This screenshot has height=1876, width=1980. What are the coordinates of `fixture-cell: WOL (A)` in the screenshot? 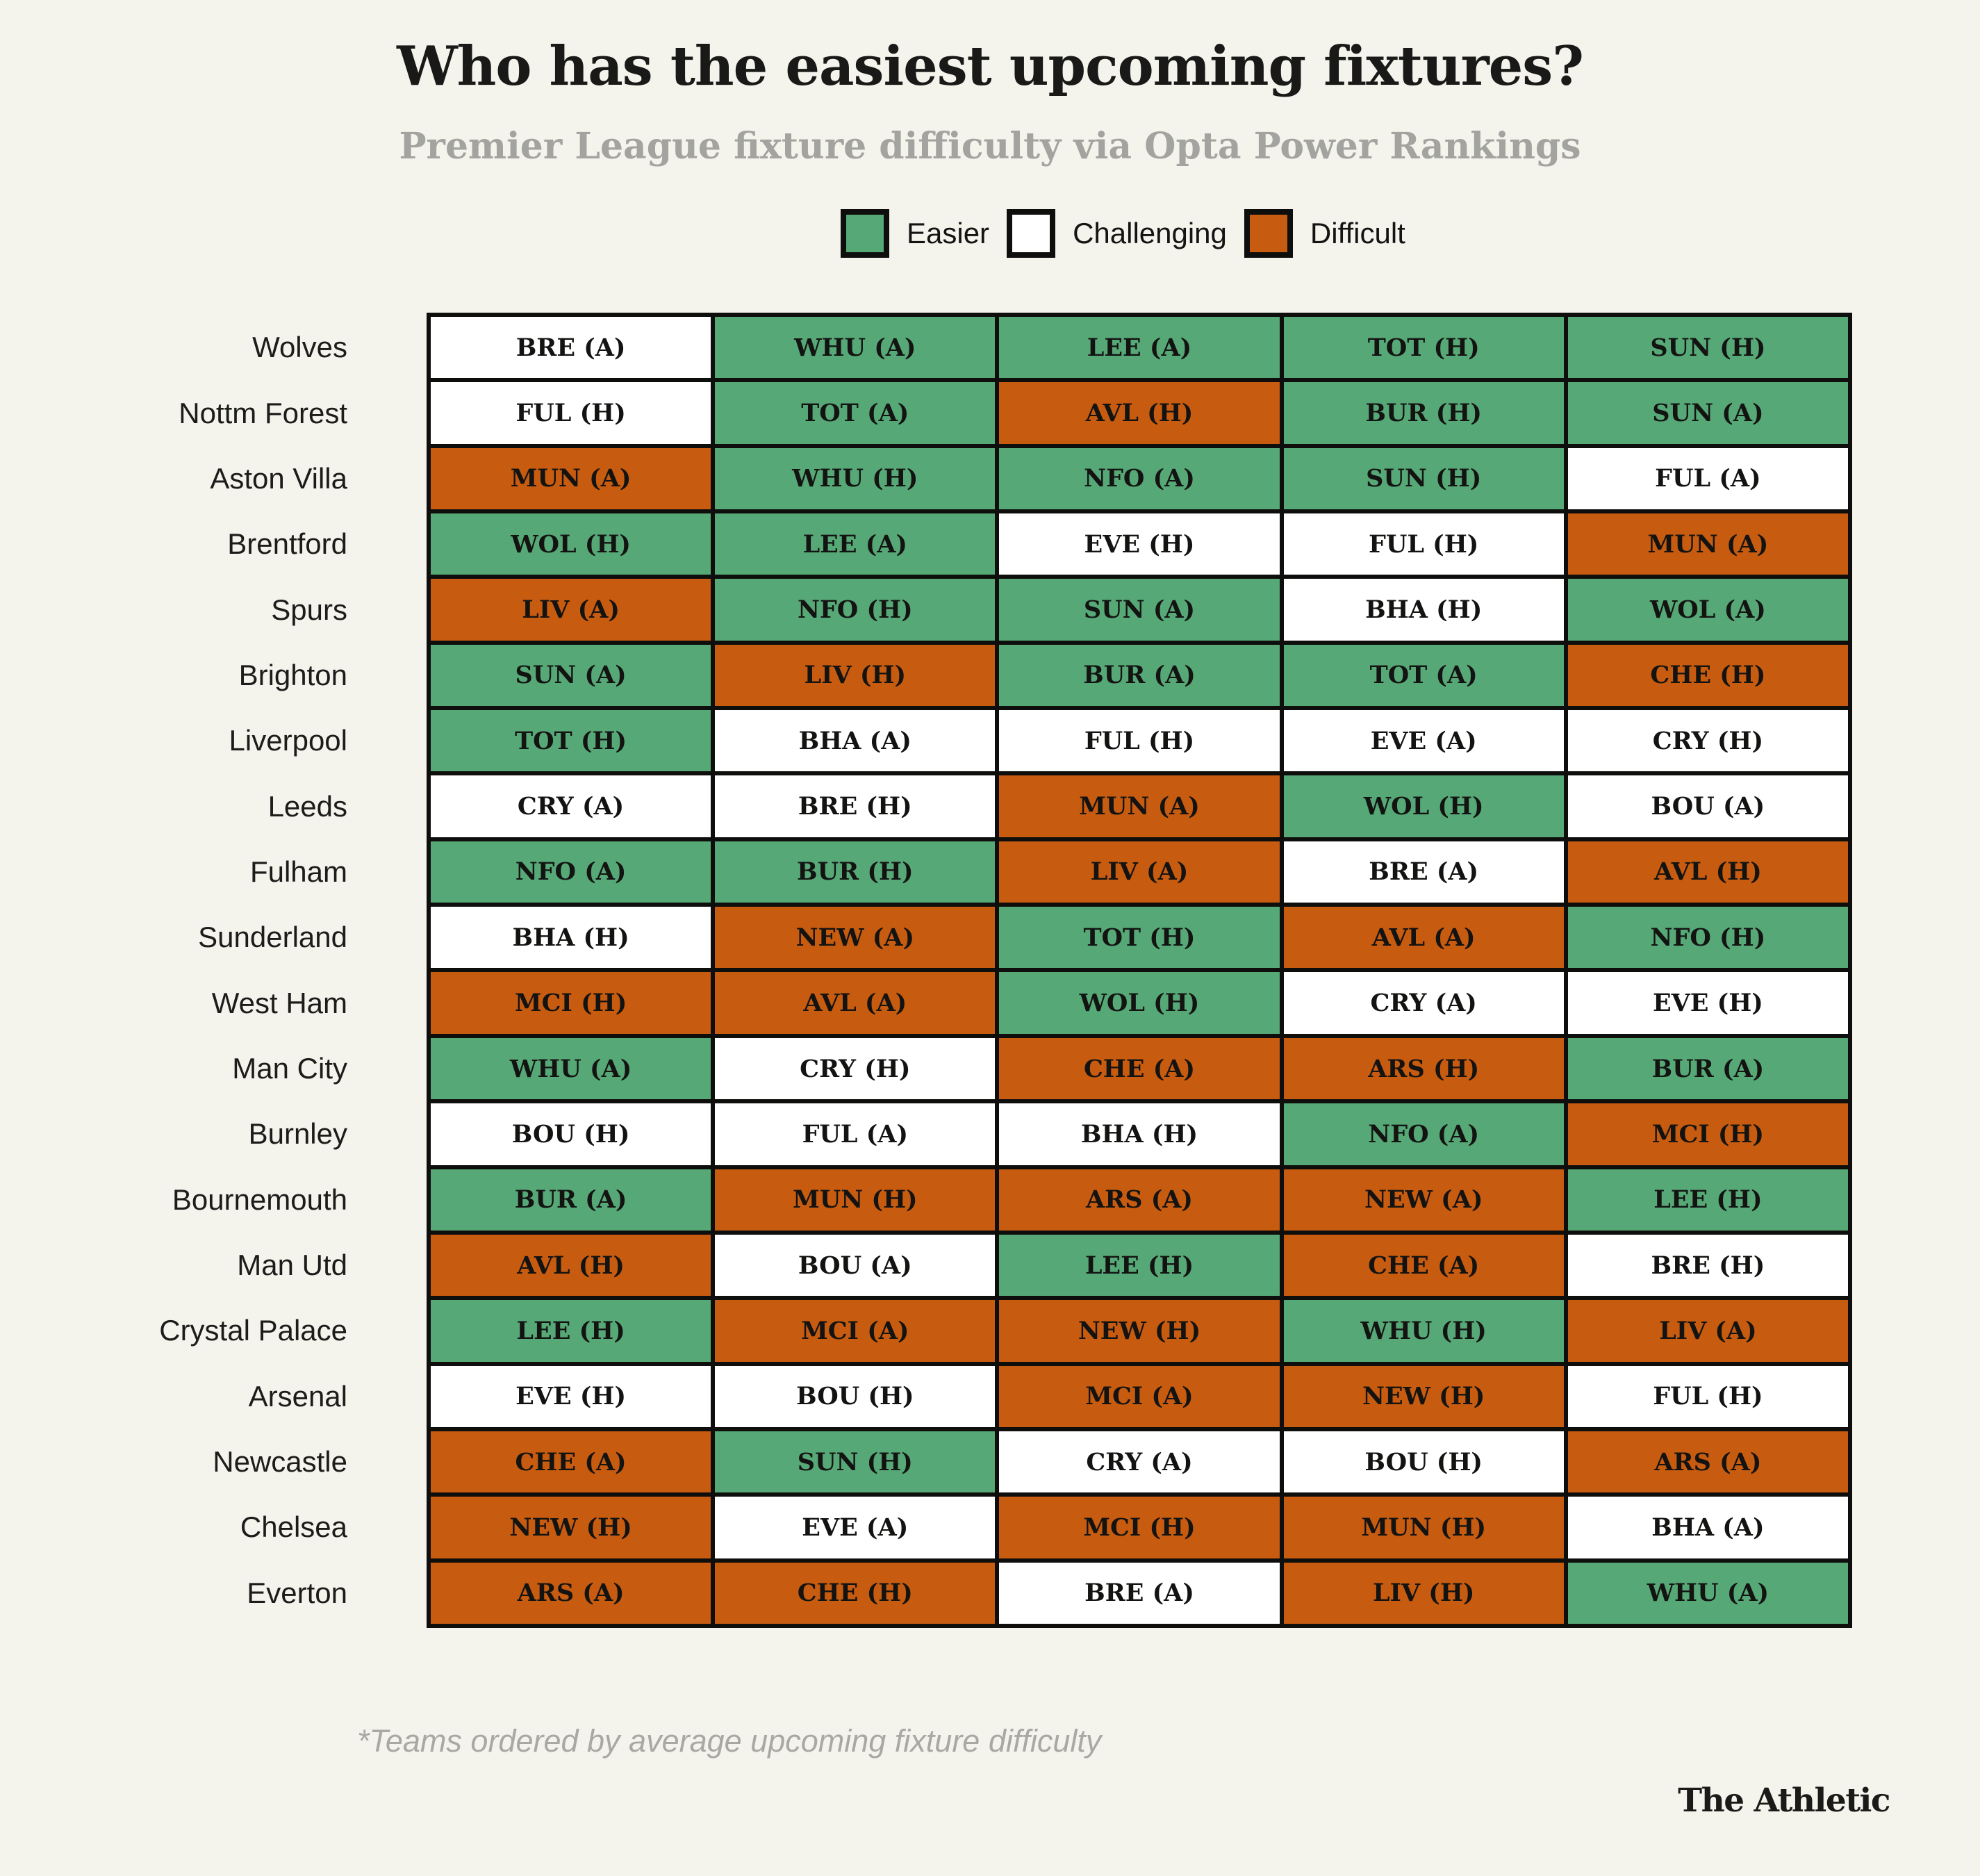 It's located at (1708, 610).